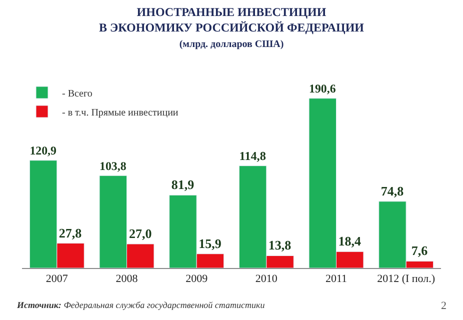 The width and height of the screenshot is (463, 320). Describe the element at coordinates (183, 184) in the screenshot. I see `data-label: 81,9` at that location.